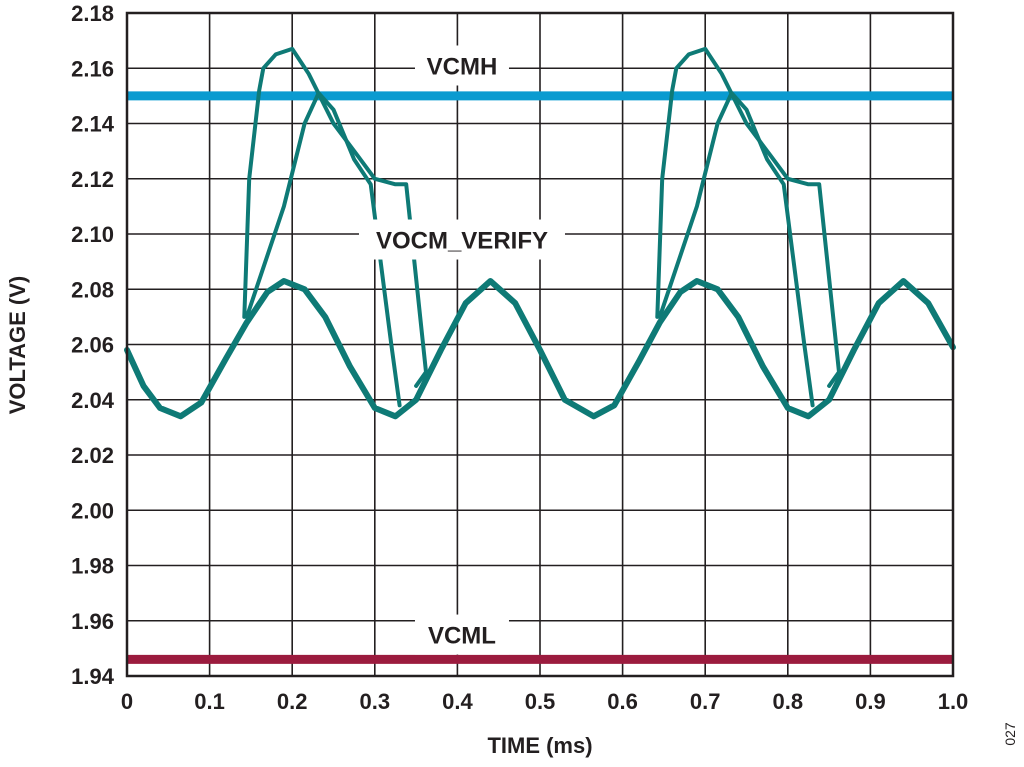  Describe the element at coordinates (539, 745) in the screenshot. I see `x-axis-title: TIME (ms)` at that location.